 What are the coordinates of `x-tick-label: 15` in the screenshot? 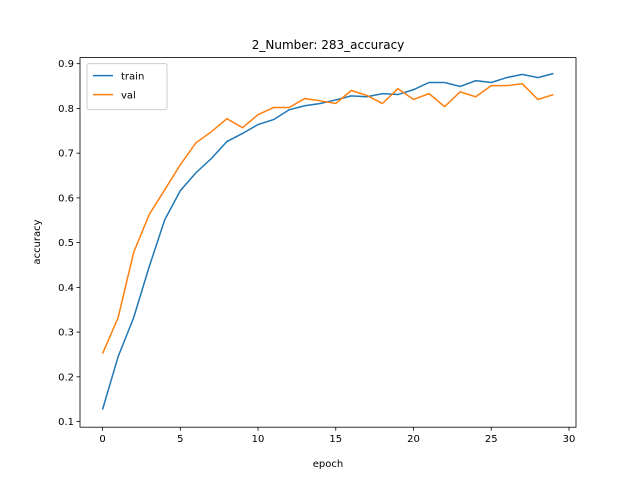 It's located at (335, 439).